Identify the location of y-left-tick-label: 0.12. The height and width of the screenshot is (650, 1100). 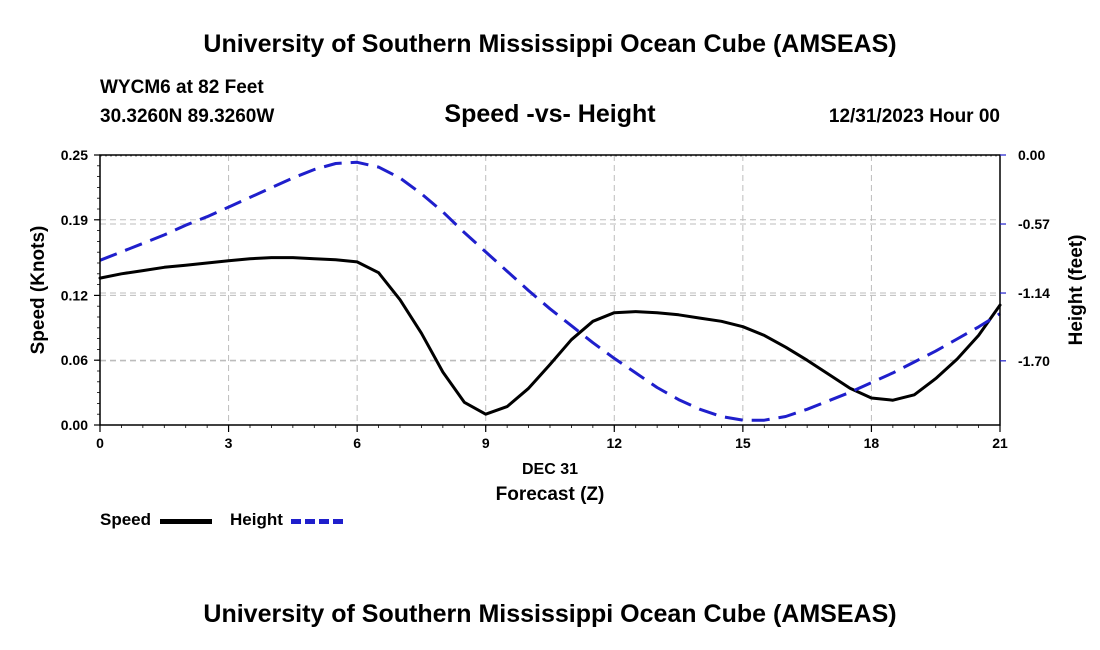
(74, 295).